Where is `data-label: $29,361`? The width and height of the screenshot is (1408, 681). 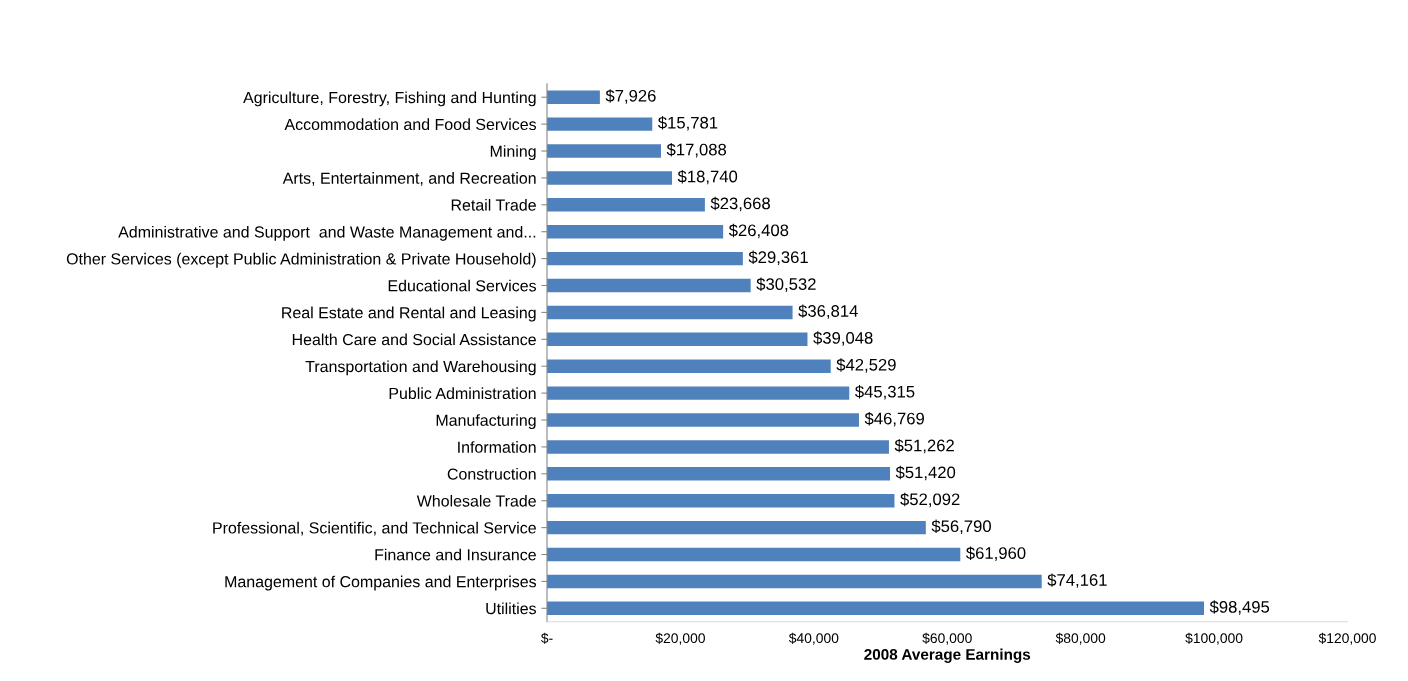
data-label: $29,361 is located at coordinates (778, 258).